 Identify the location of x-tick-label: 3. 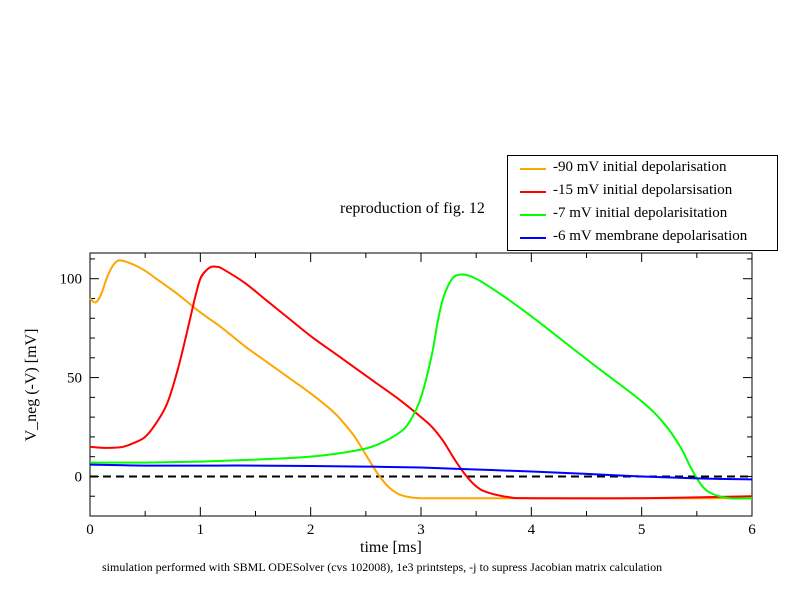
(421, 530).